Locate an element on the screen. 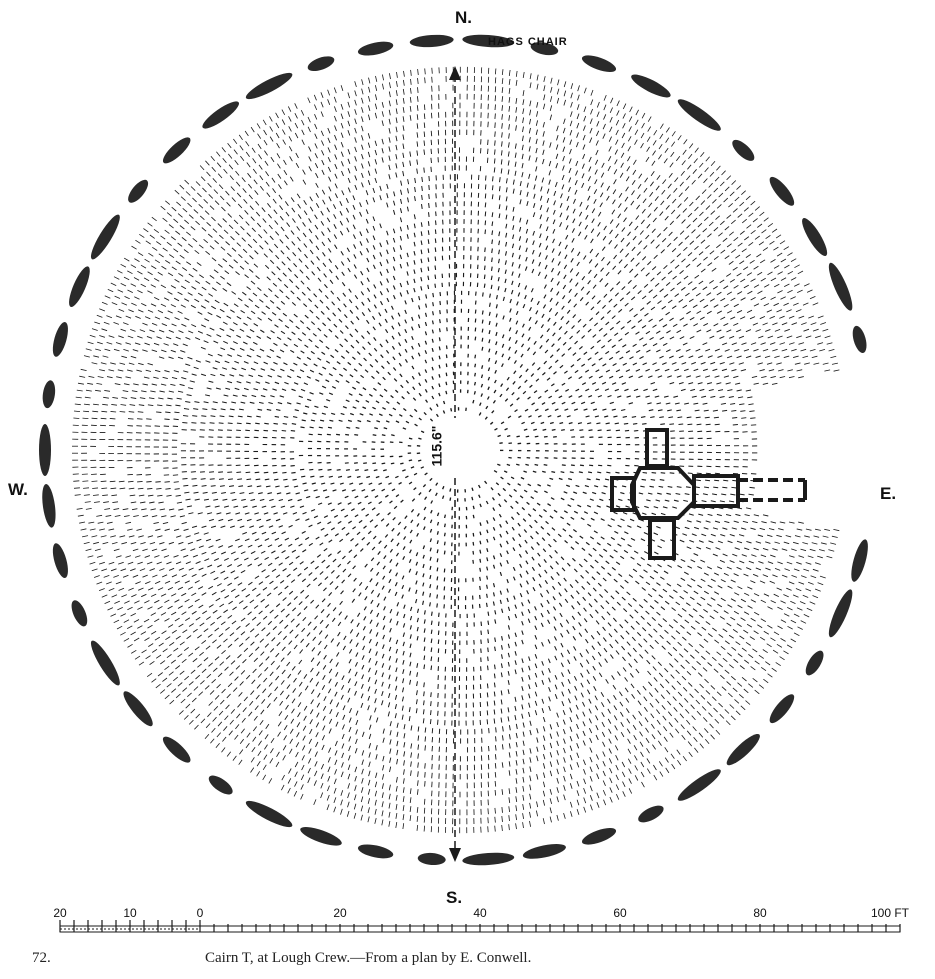  scale-tick-label: 60 is located at coordinates (619, 913).